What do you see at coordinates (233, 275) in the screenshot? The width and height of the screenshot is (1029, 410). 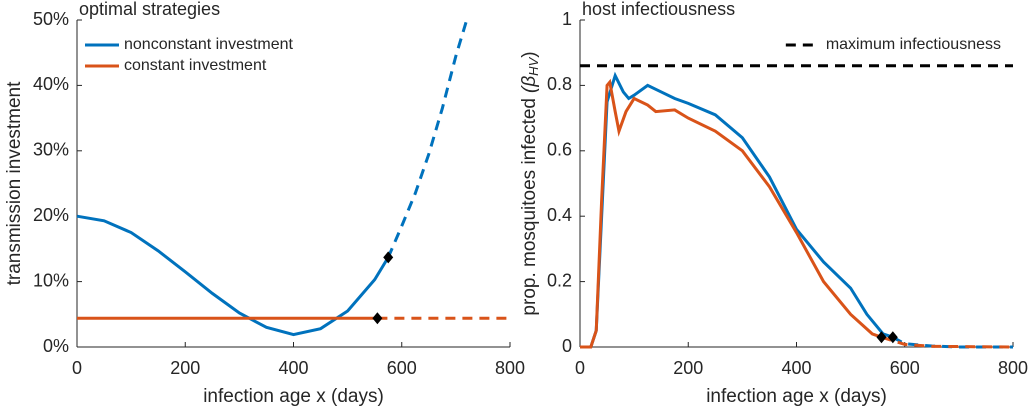 I see `line-series` at bounding box center [233, 275].